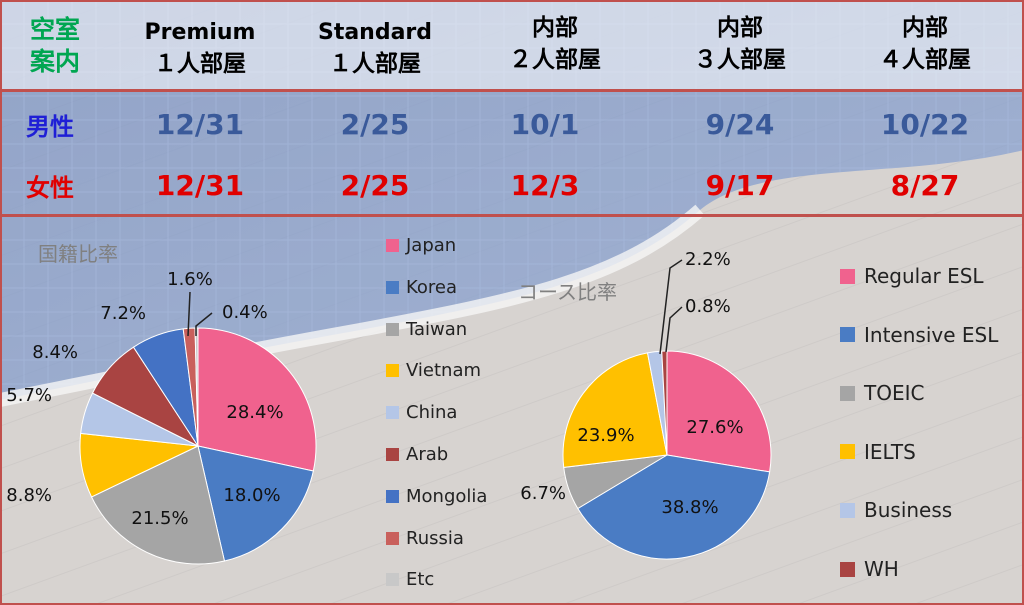  I want to click on col-header-premium-room: １人部屋, so click(200, 64).